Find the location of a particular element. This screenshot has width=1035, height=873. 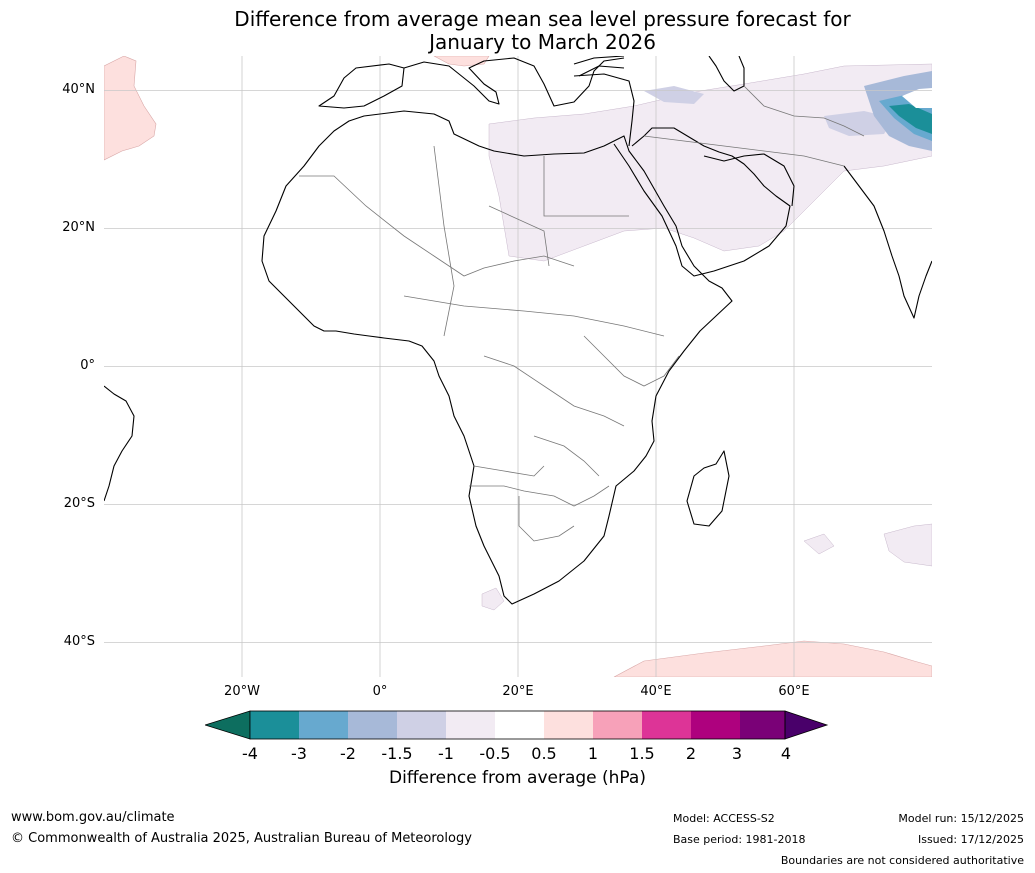

colorbar-tick: 1.5 is located at coordinates (642, 753).